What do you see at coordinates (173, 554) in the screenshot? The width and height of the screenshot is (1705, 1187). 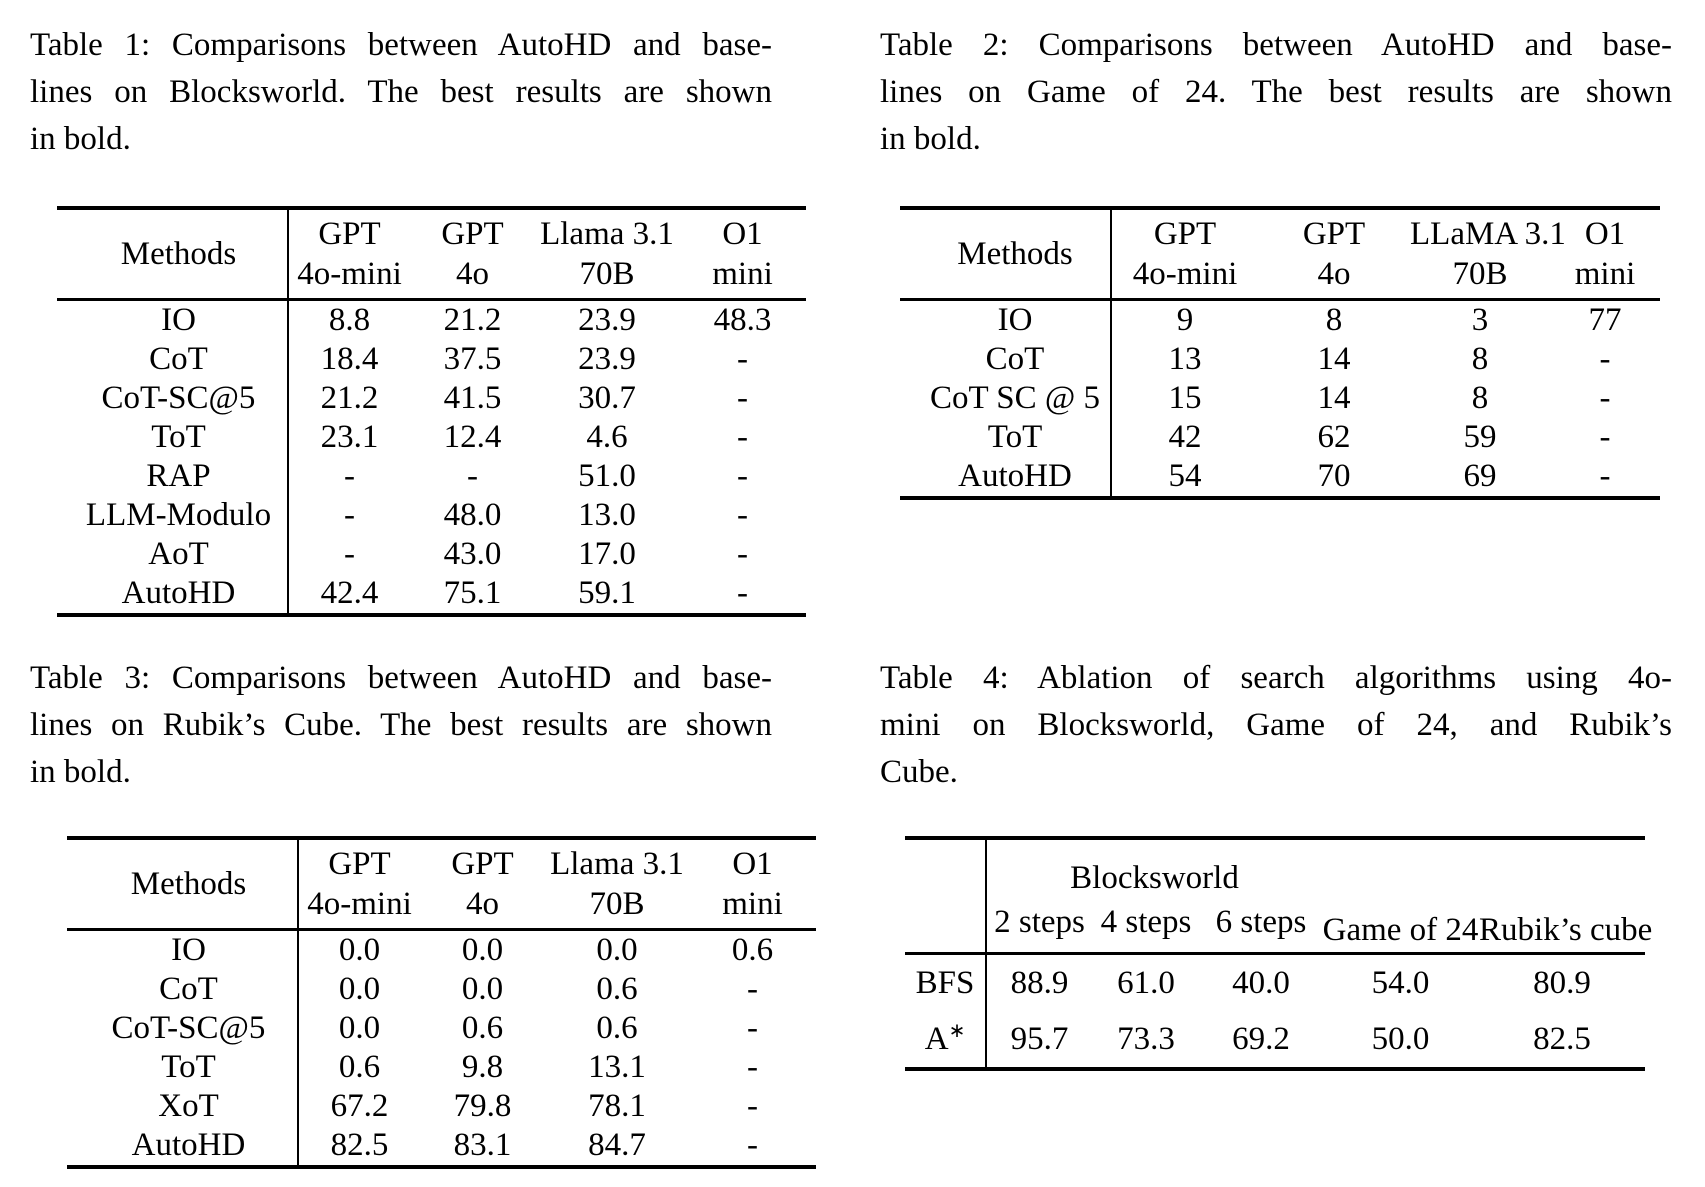 I see `method-cell: AoT` at bounding box center [173, 554].